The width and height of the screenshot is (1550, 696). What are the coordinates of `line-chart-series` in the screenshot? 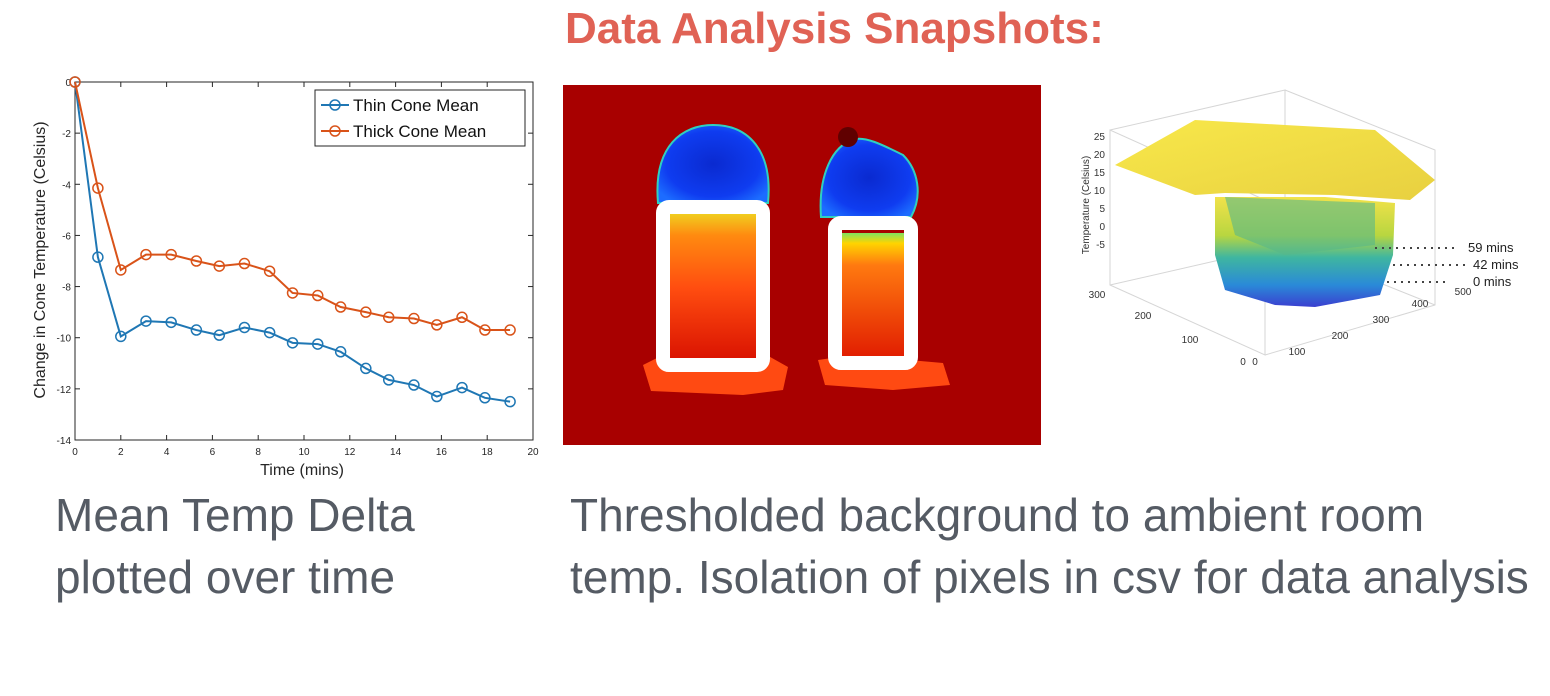 It's located at (292, 242).